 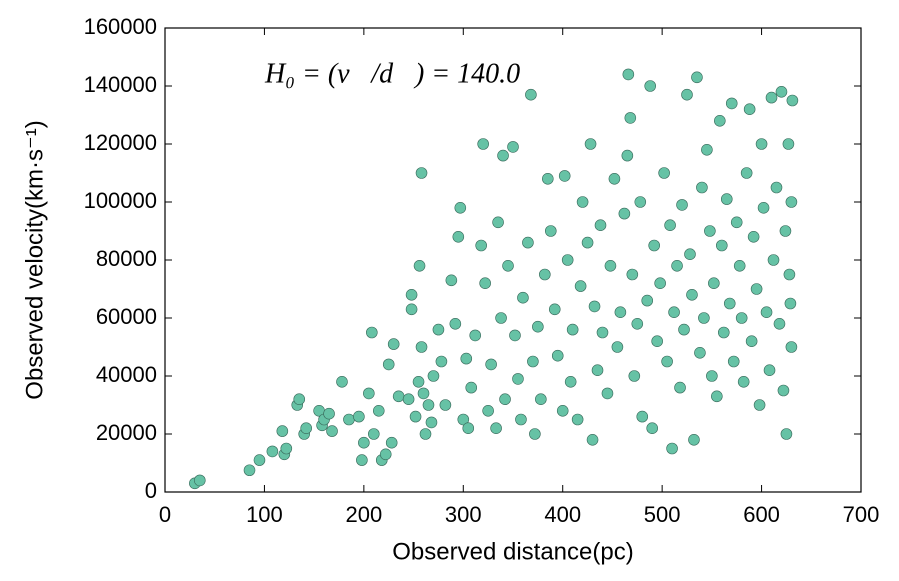 I want to click on y-tick-label: 80000, so click(x=126, y=258).